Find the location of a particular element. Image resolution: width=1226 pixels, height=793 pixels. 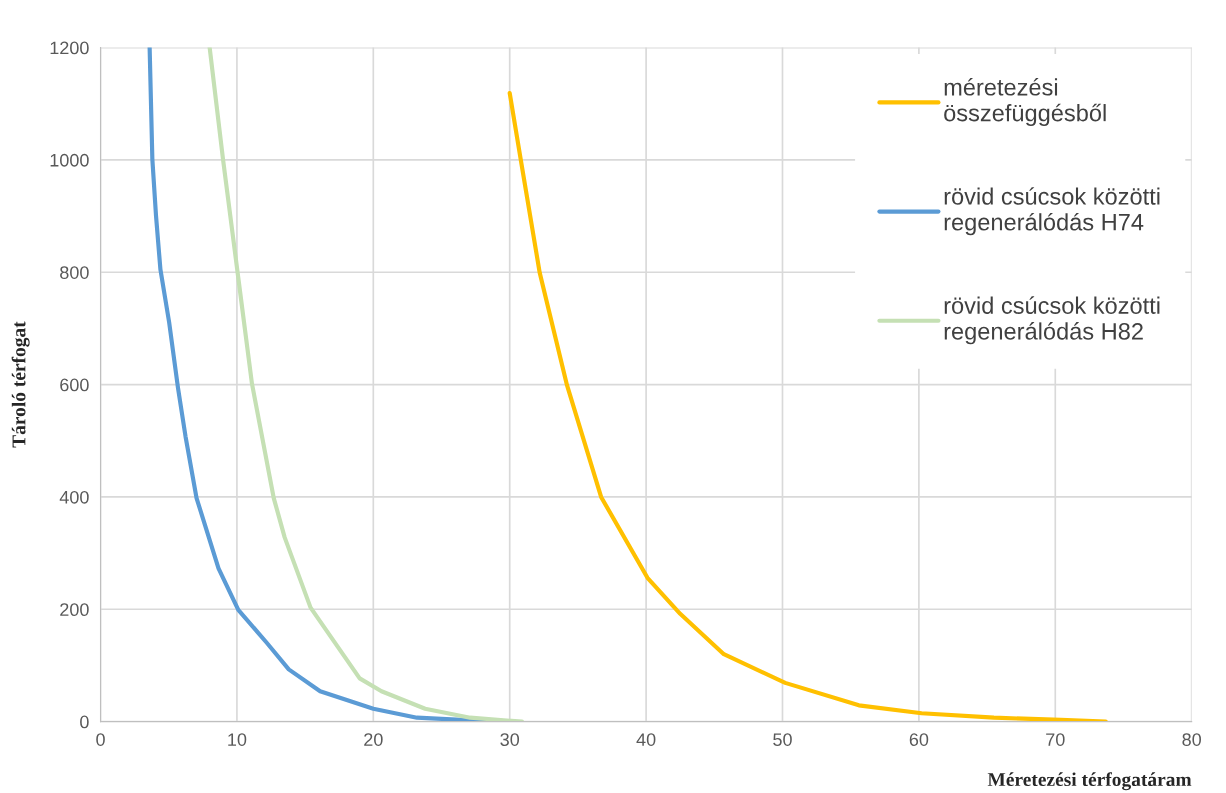

x-tick-label: 0 is located at coordinates (100, 739).